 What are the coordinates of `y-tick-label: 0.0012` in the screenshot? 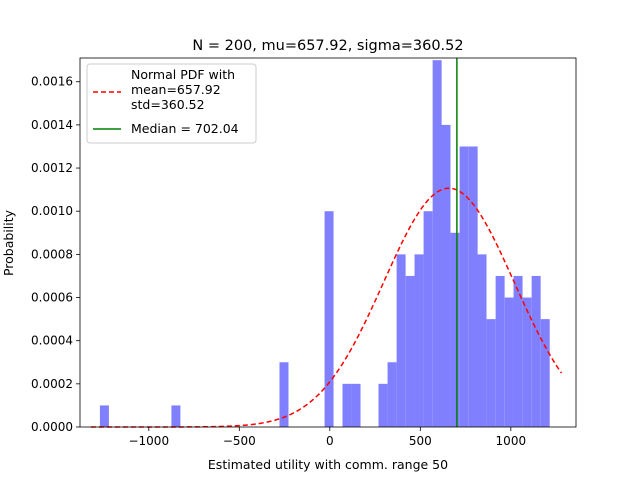 It's located at (52, 168).